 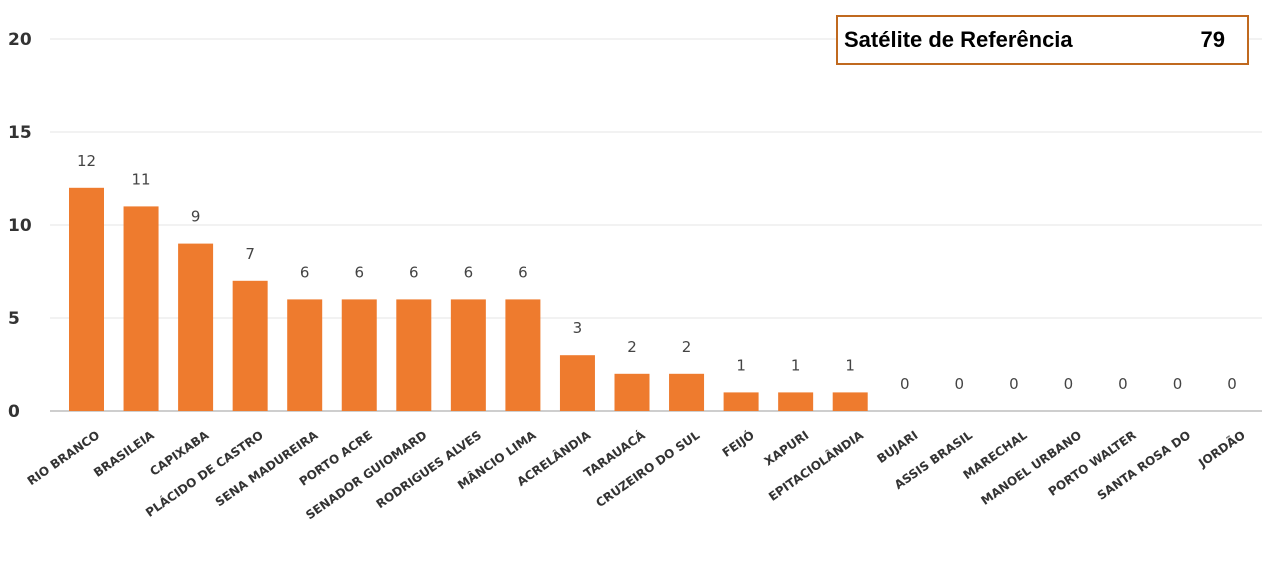 I want to click on y-tick-label: 20, so click(x=20, y=40).